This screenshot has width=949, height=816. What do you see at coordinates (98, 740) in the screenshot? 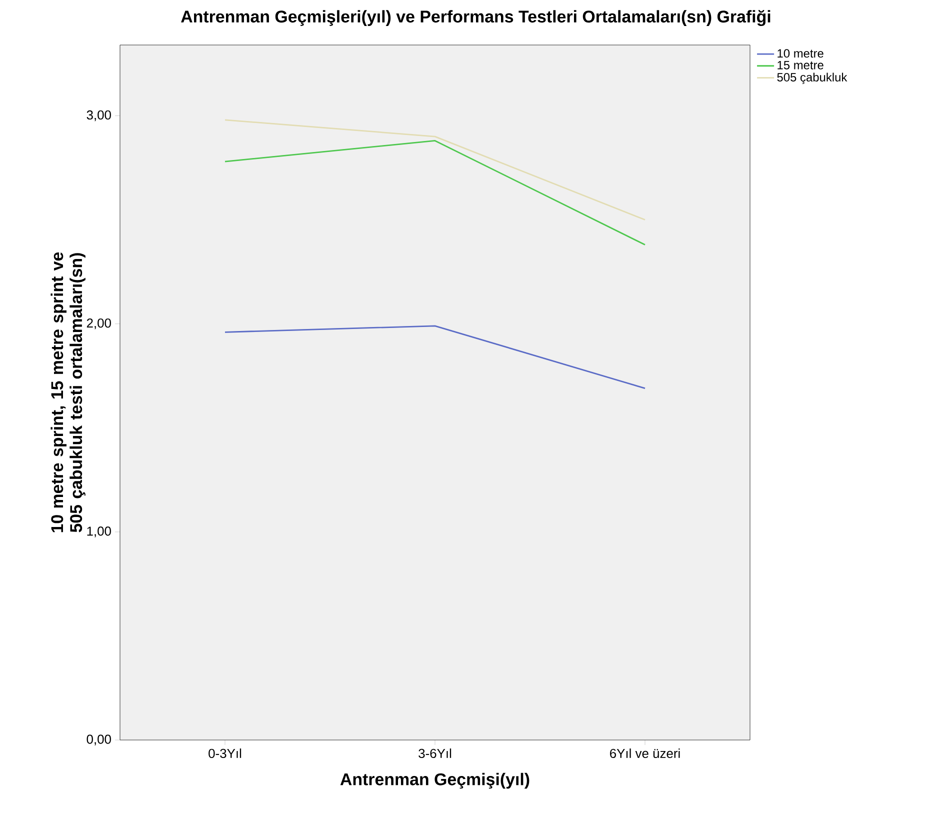
I see `y-tick-label: 0,00` at bounding box center [98, 740].